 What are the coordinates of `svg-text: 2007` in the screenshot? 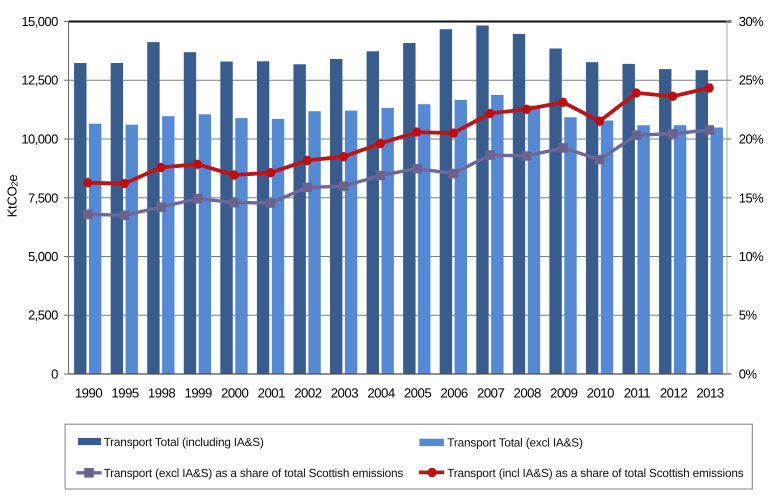 It's located at (491, 392).